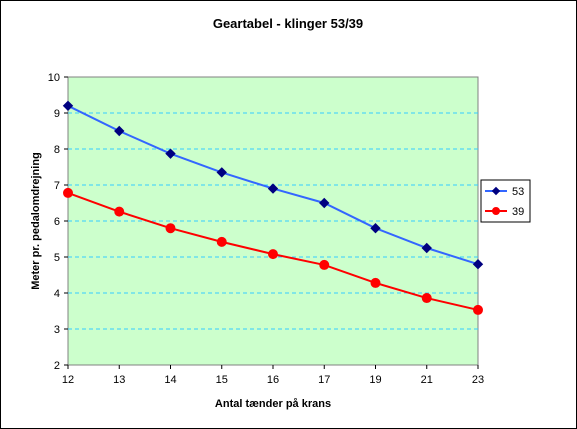  Describe the element at coordinates (36, 221) in the screenshot. I see `y-axis-label: Meter pr. pedalomdrejning` at that location.